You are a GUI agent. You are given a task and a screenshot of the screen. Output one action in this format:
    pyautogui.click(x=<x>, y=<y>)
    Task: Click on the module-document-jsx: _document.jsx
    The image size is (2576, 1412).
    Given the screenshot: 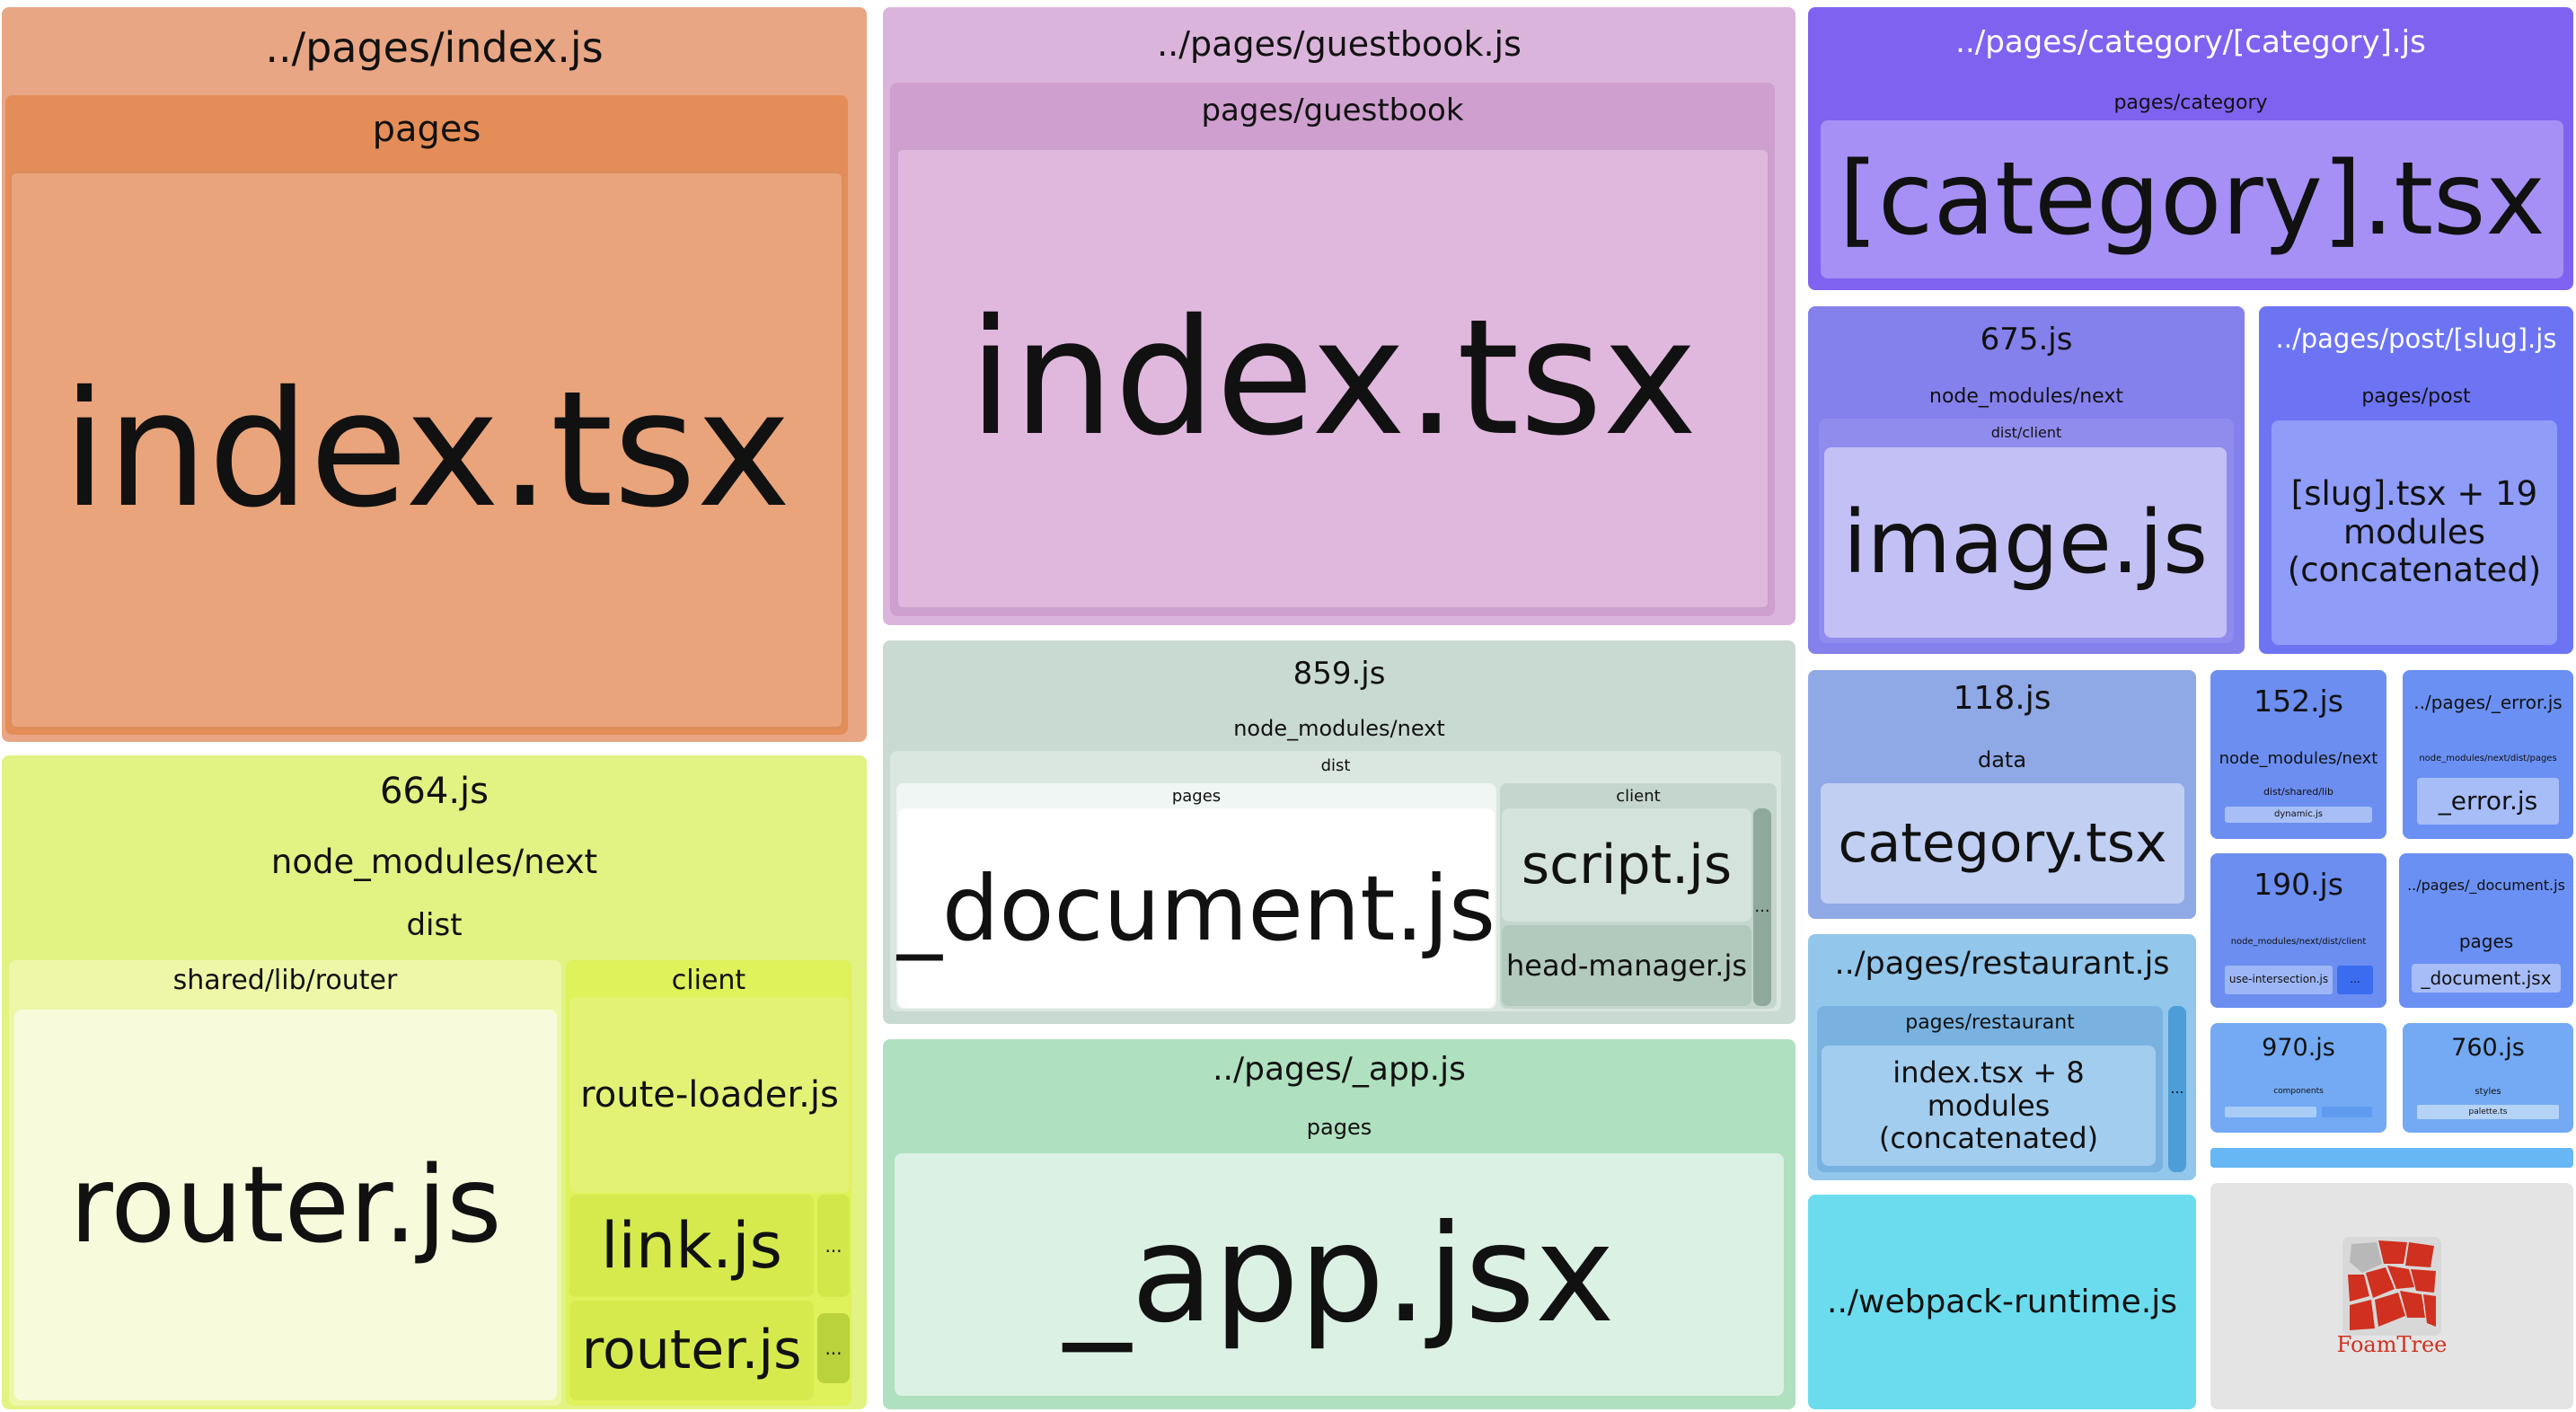 What is the action you would take?
    pyautogui.click(x=2486, y=978)
    